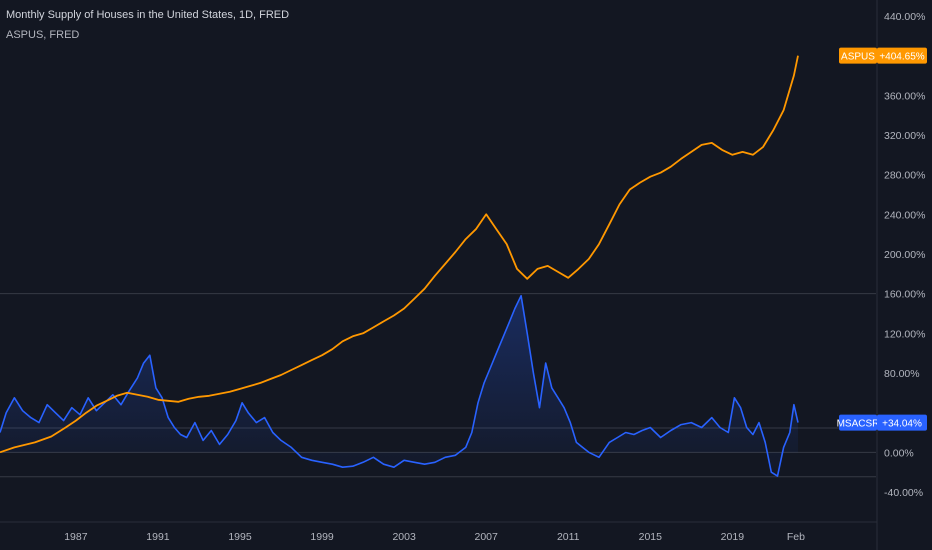 The height and width of the screenshot is (550, 932). I want to click on y-tick-label: 240.00%, so click(904, 215).